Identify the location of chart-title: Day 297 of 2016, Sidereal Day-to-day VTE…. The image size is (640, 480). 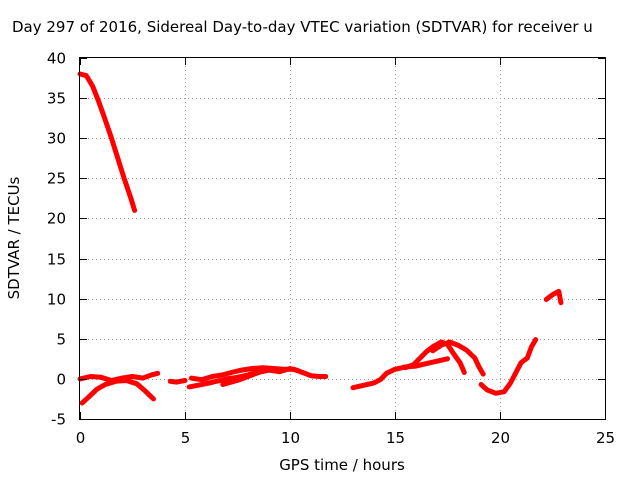
(302, 27).